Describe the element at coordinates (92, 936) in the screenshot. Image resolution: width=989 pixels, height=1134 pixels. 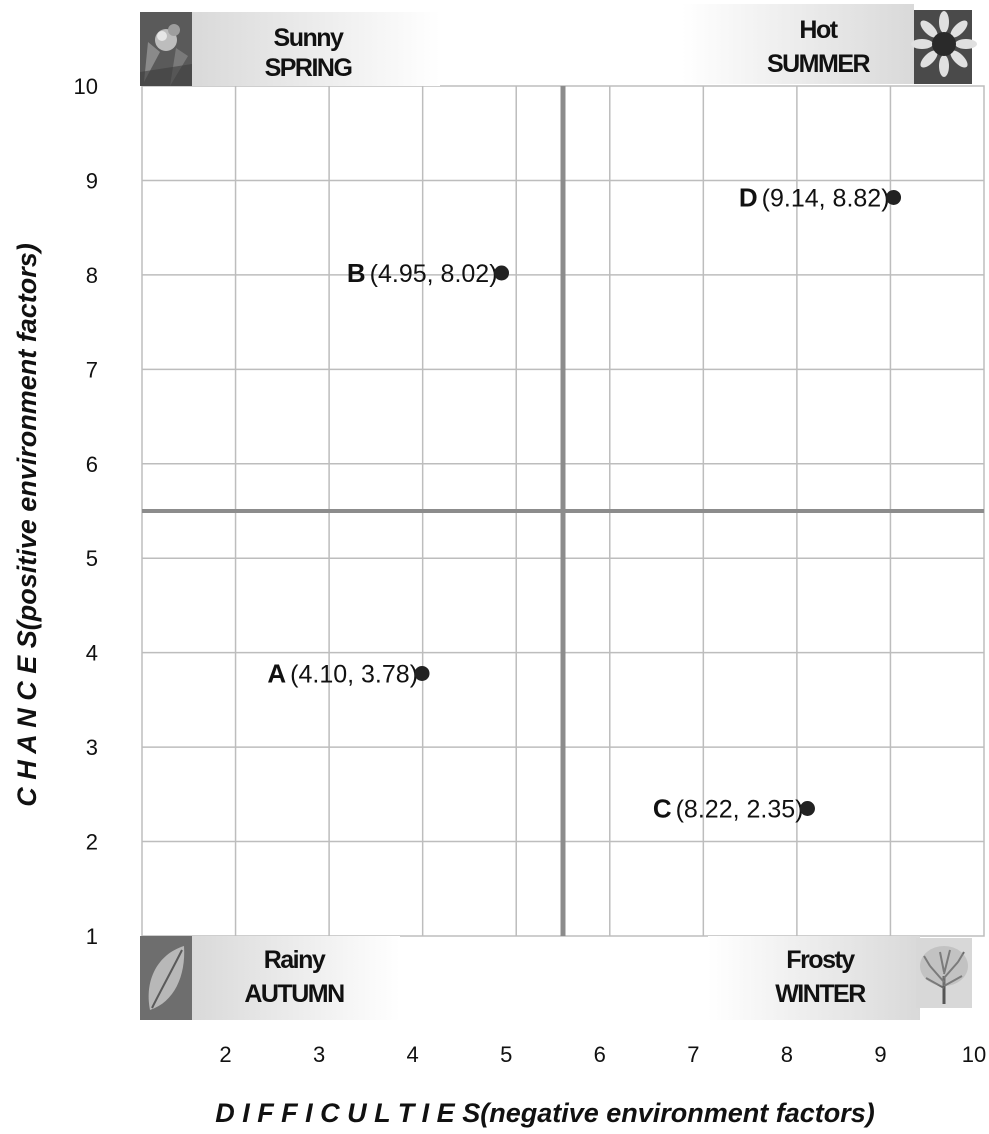
I see `y-tick-label: 1` at that location.